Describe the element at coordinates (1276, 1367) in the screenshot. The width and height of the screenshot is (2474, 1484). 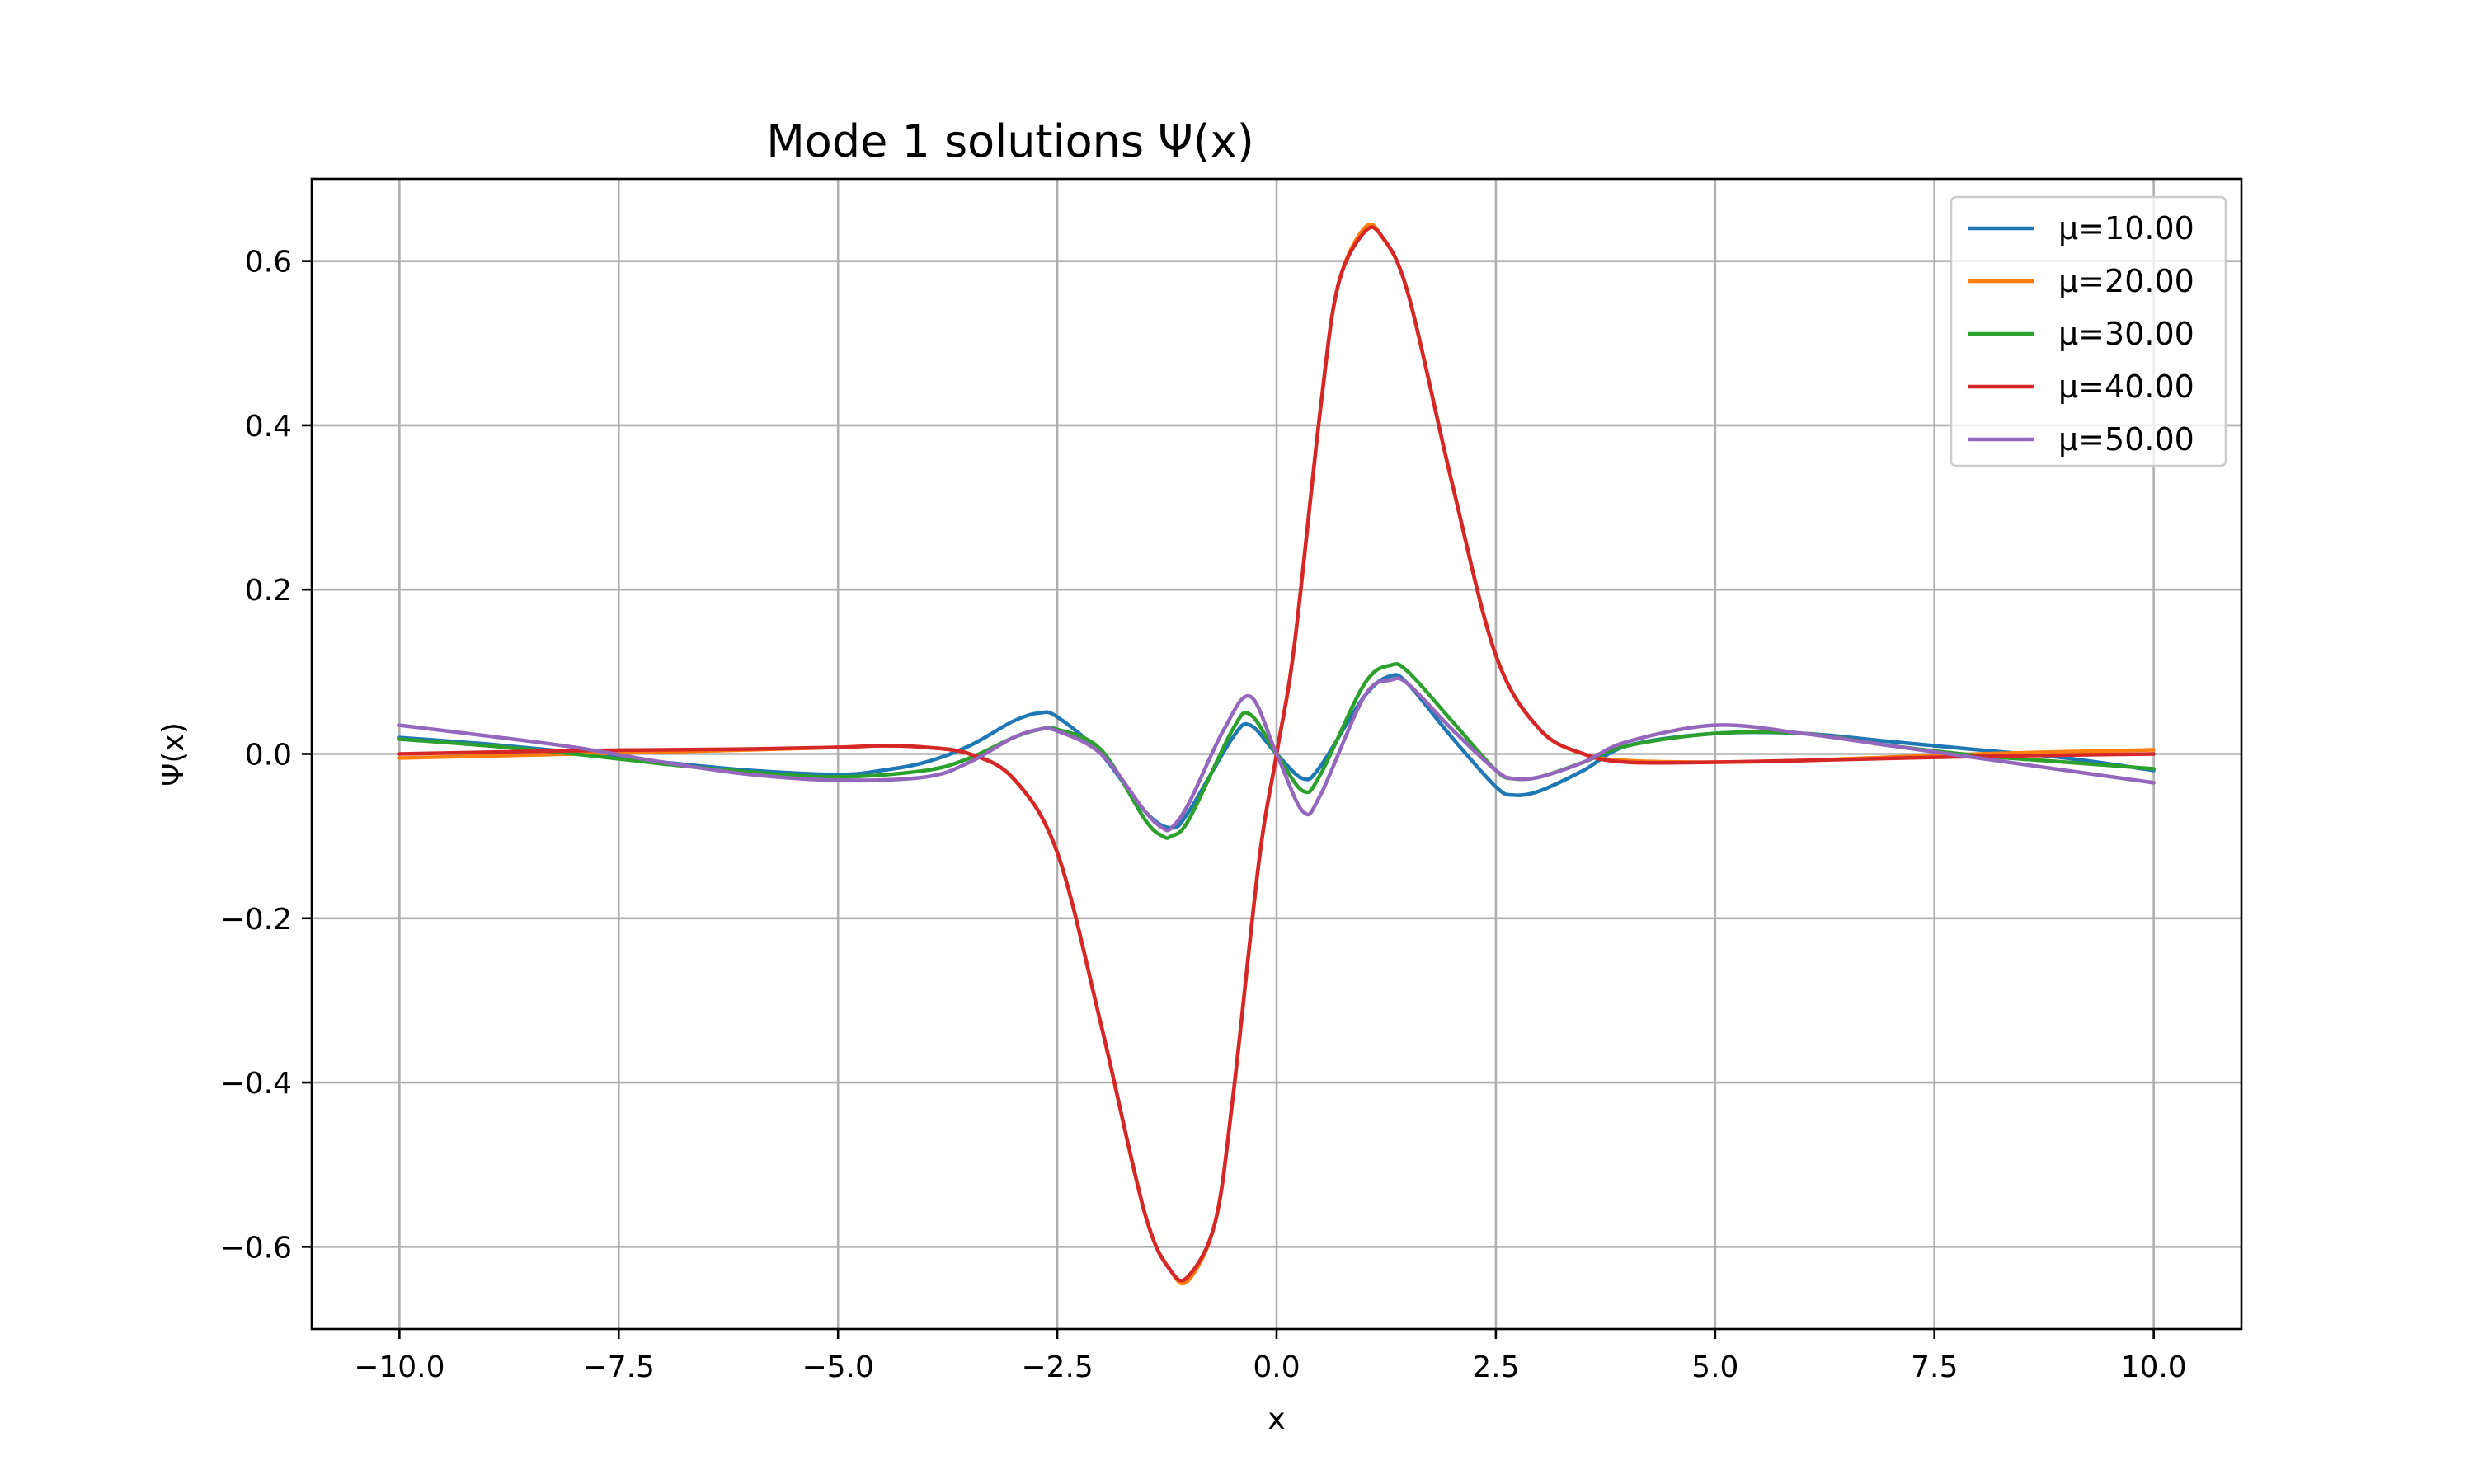
I see `x-tick-label: 0.0` at that location.